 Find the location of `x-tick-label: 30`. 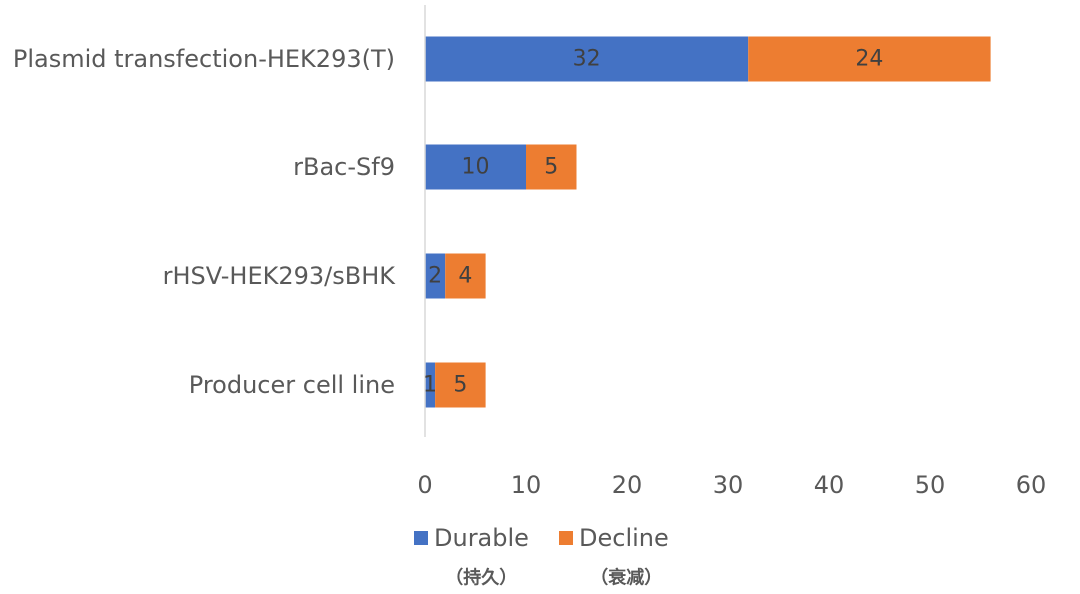

x-tick-label: 30 is located at coordinates (728, 485).